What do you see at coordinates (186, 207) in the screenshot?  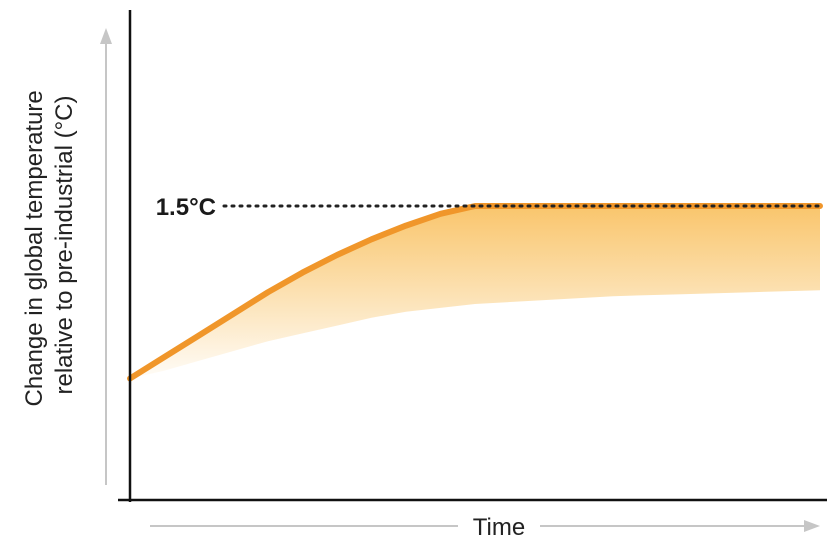 I see `reference-label: 1.5°C` at bounding box center [186, 207].